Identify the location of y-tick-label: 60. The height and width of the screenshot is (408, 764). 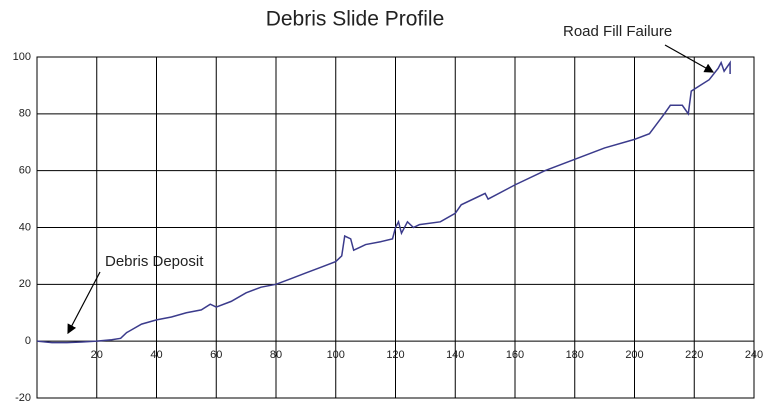
(25, 171).